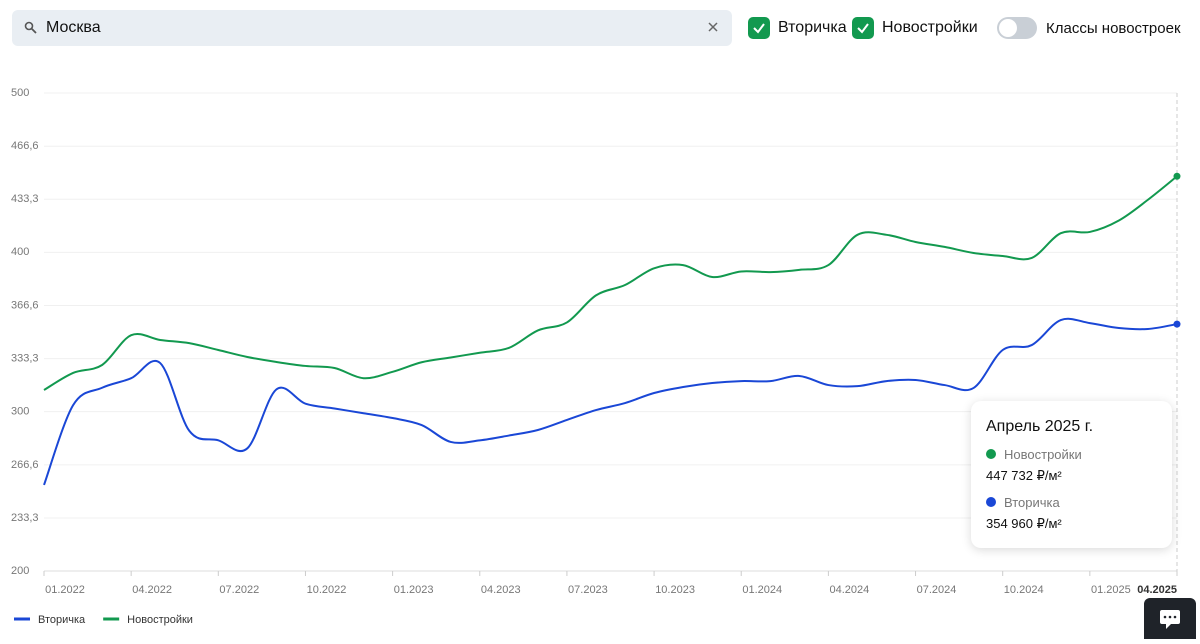 The image size is (1200, 644). I want to click on x-tick-label: 04.2024, so click(850, 590).